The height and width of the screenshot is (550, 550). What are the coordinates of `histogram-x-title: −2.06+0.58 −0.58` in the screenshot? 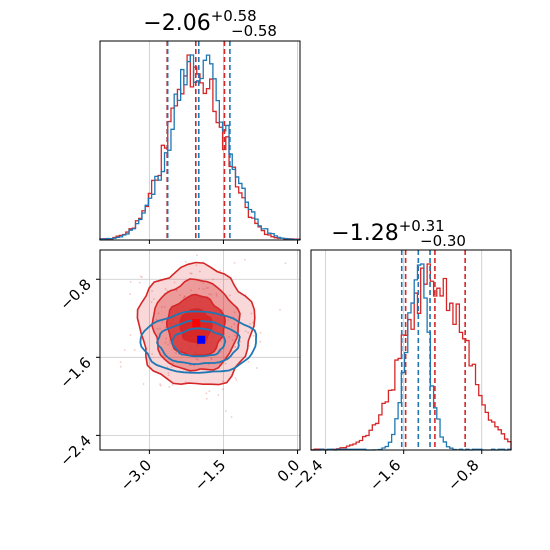 It's located at (210, 23).